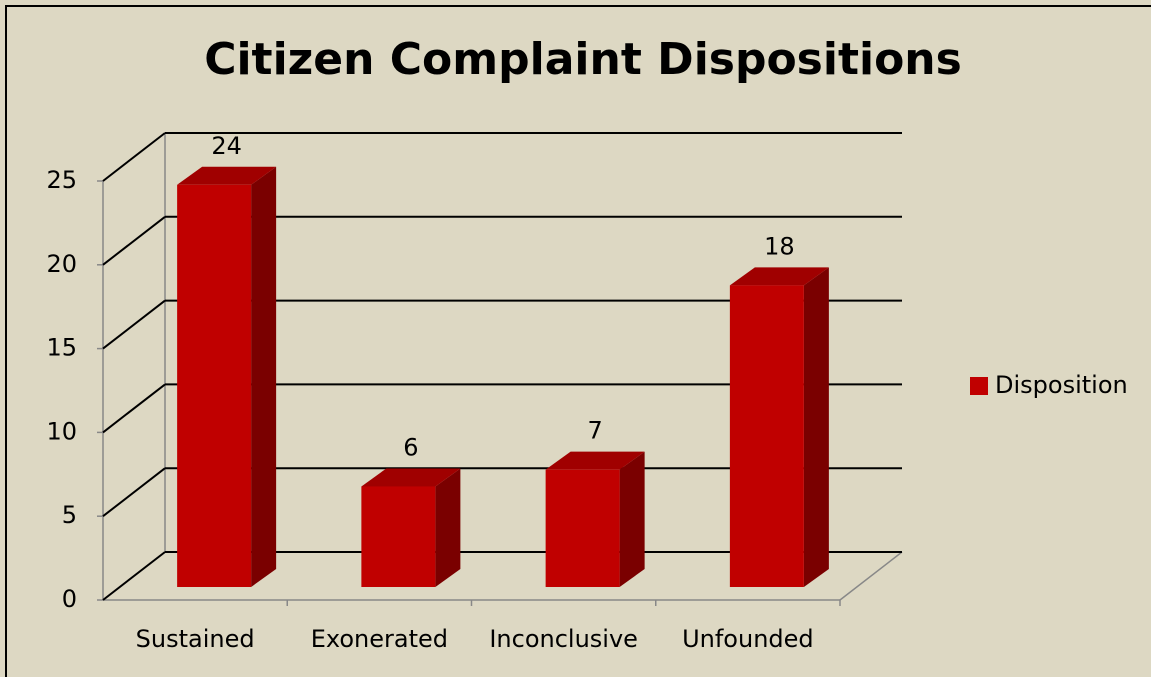 The image size is (1151, 677). I want to click on data-label: 6, so click(410, 447).